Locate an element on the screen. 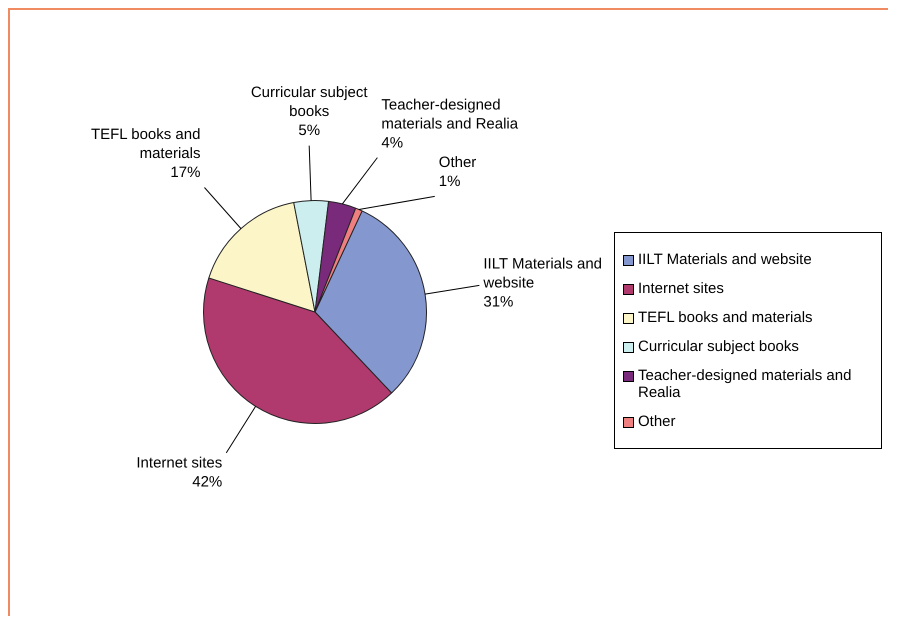  data-label: 1% is located at coordinates (449, 181).